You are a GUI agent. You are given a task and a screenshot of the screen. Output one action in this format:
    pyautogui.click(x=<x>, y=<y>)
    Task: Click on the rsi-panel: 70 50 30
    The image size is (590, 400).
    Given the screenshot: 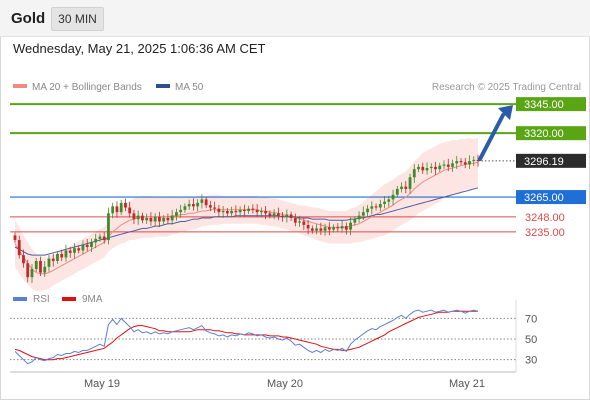 What is the action you would take?
    pyautogui.click(x=273, y=338)
    